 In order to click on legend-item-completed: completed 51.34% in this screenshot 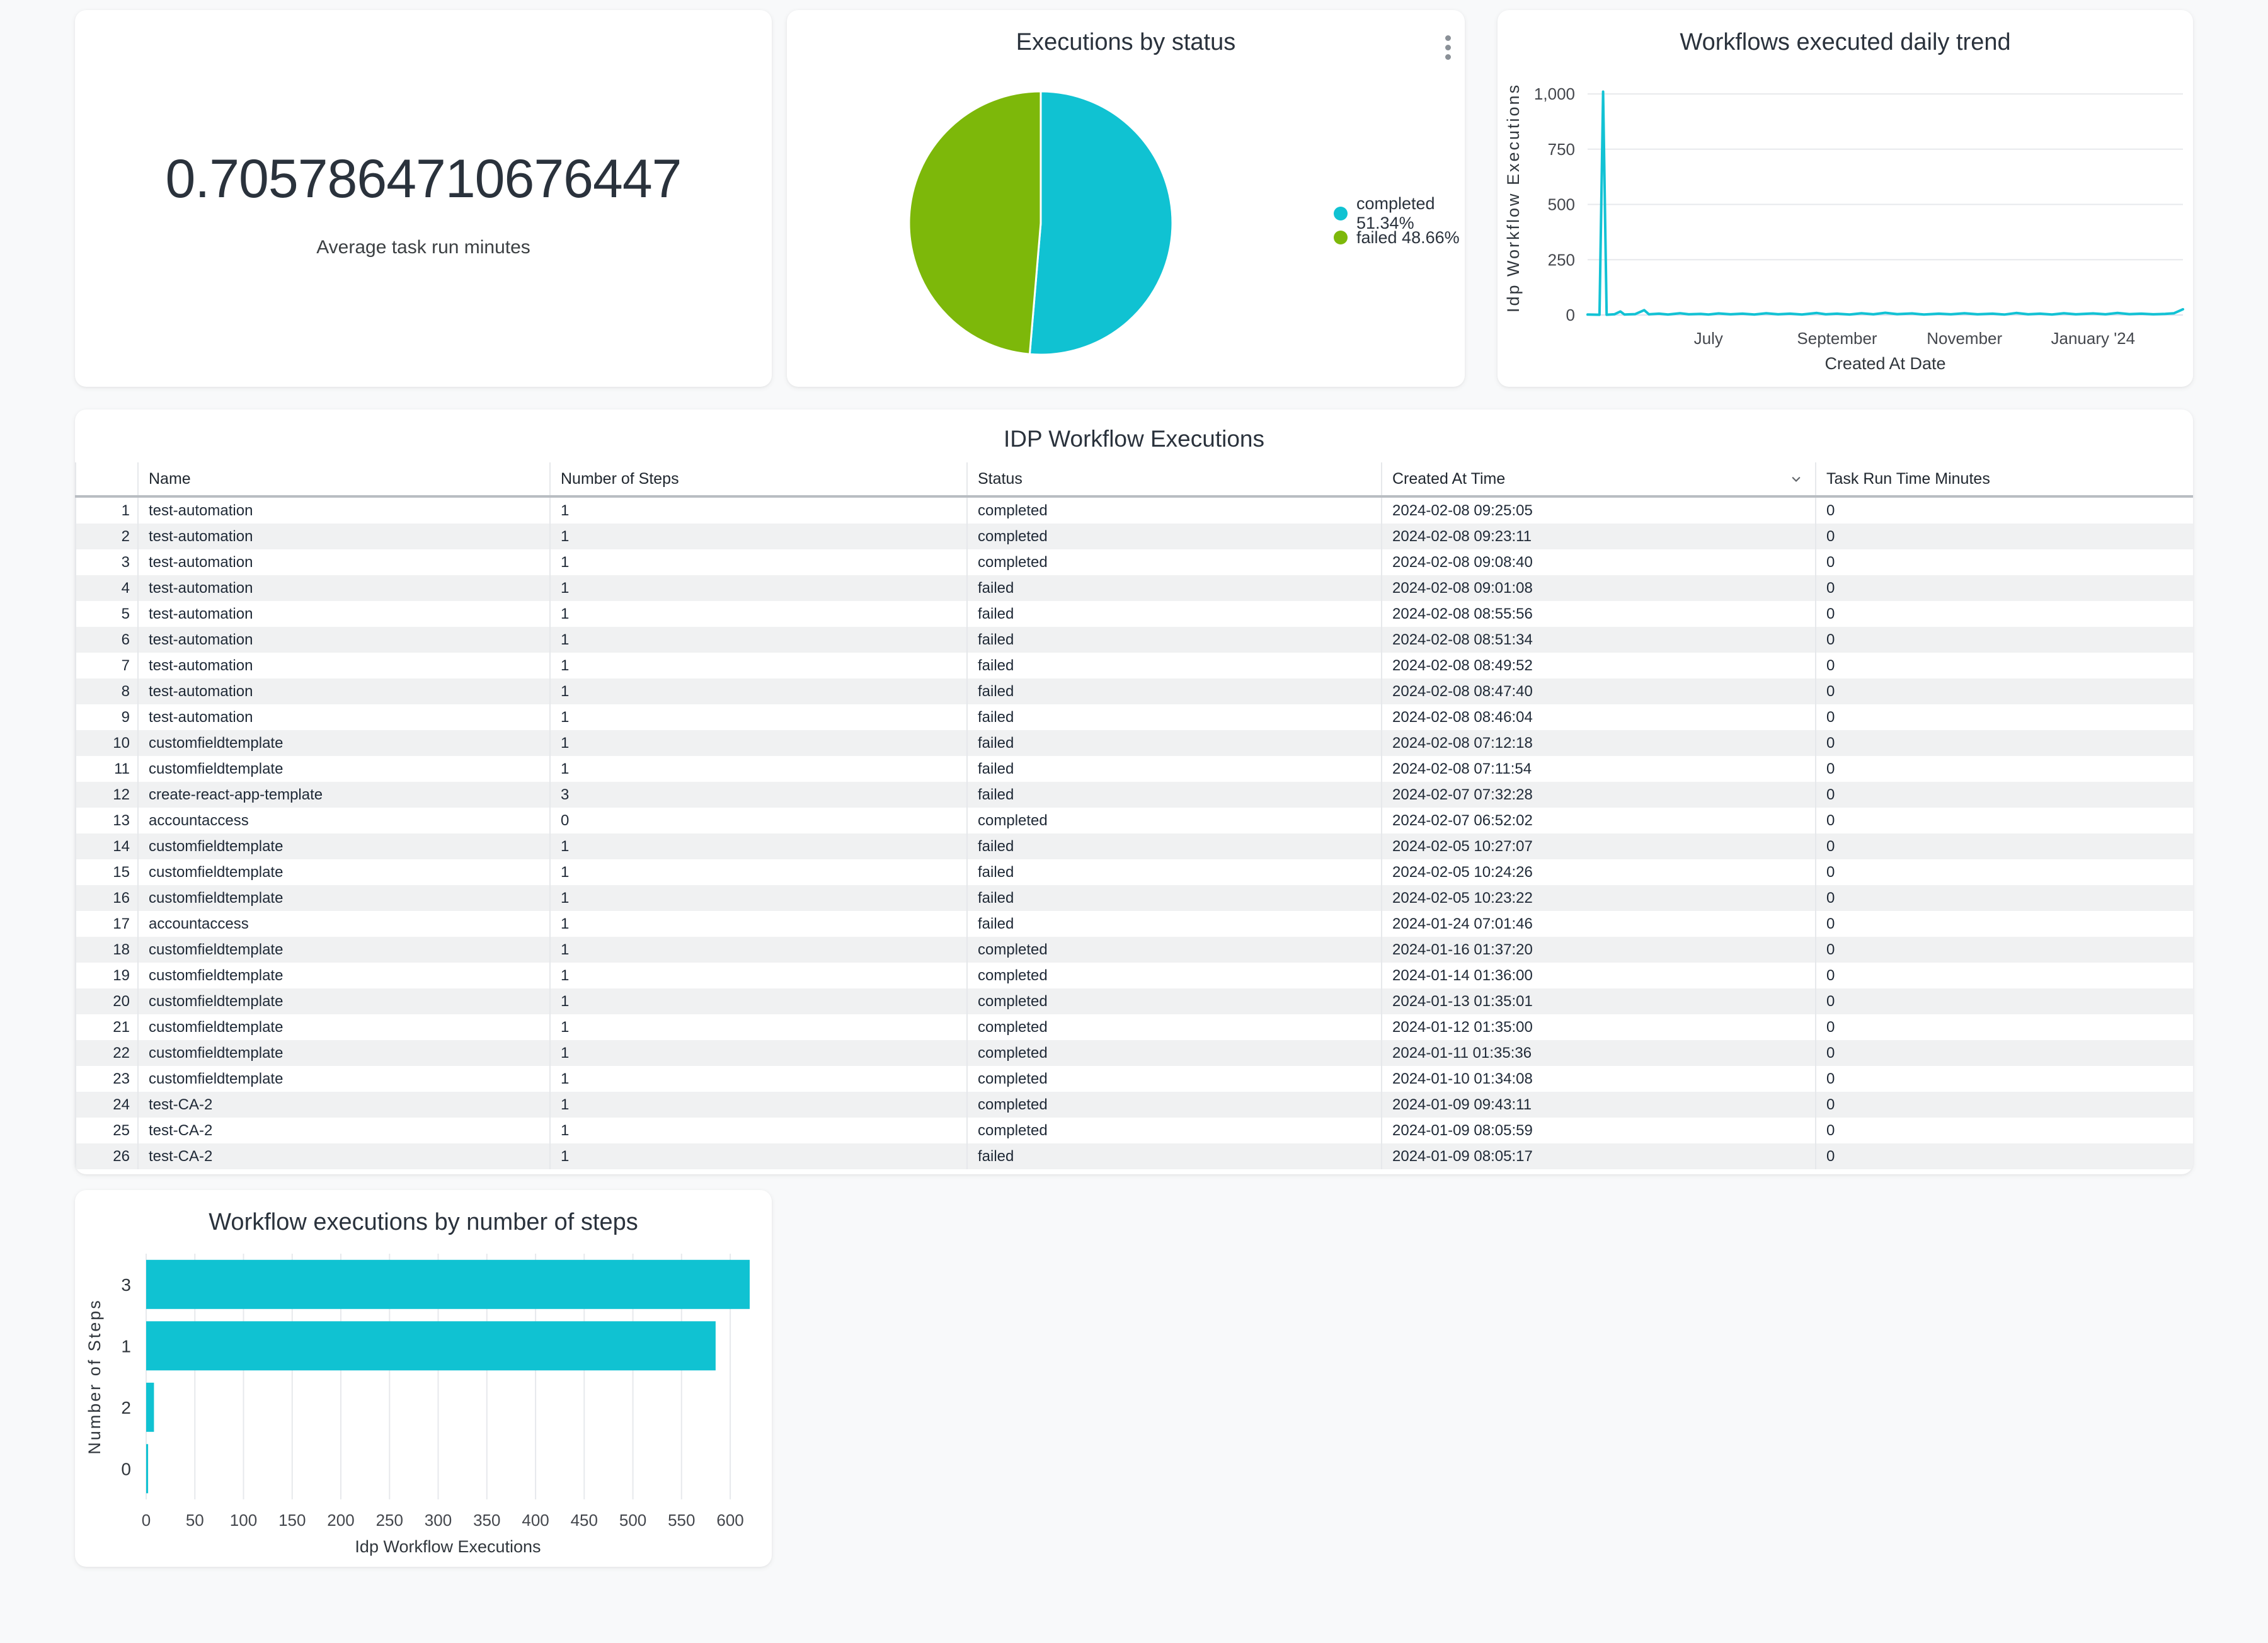, I will do `click(1399, 213)`.